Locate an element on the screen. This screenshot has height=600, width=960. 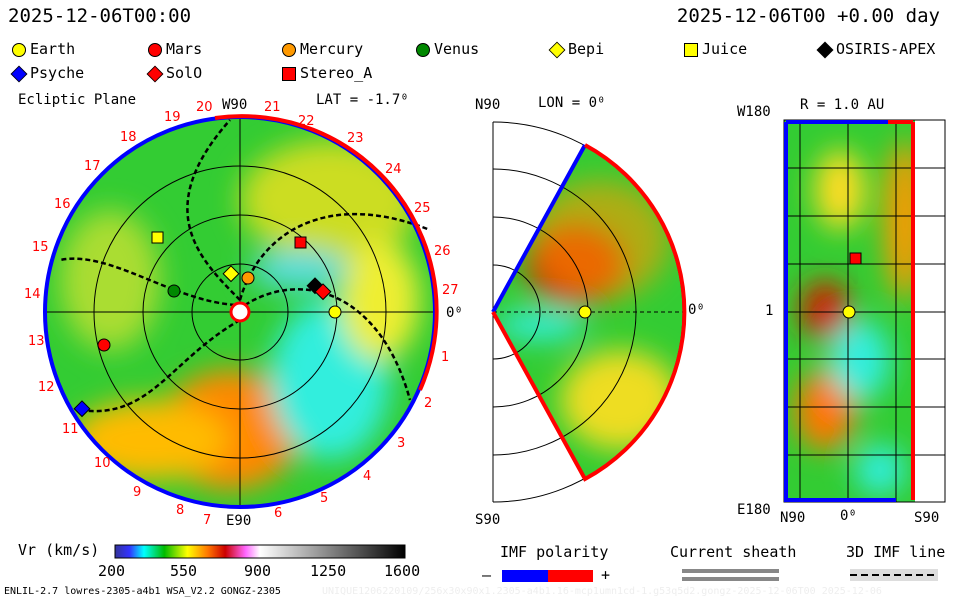
legend-label: Psyche is located at coordinates (57, 73).